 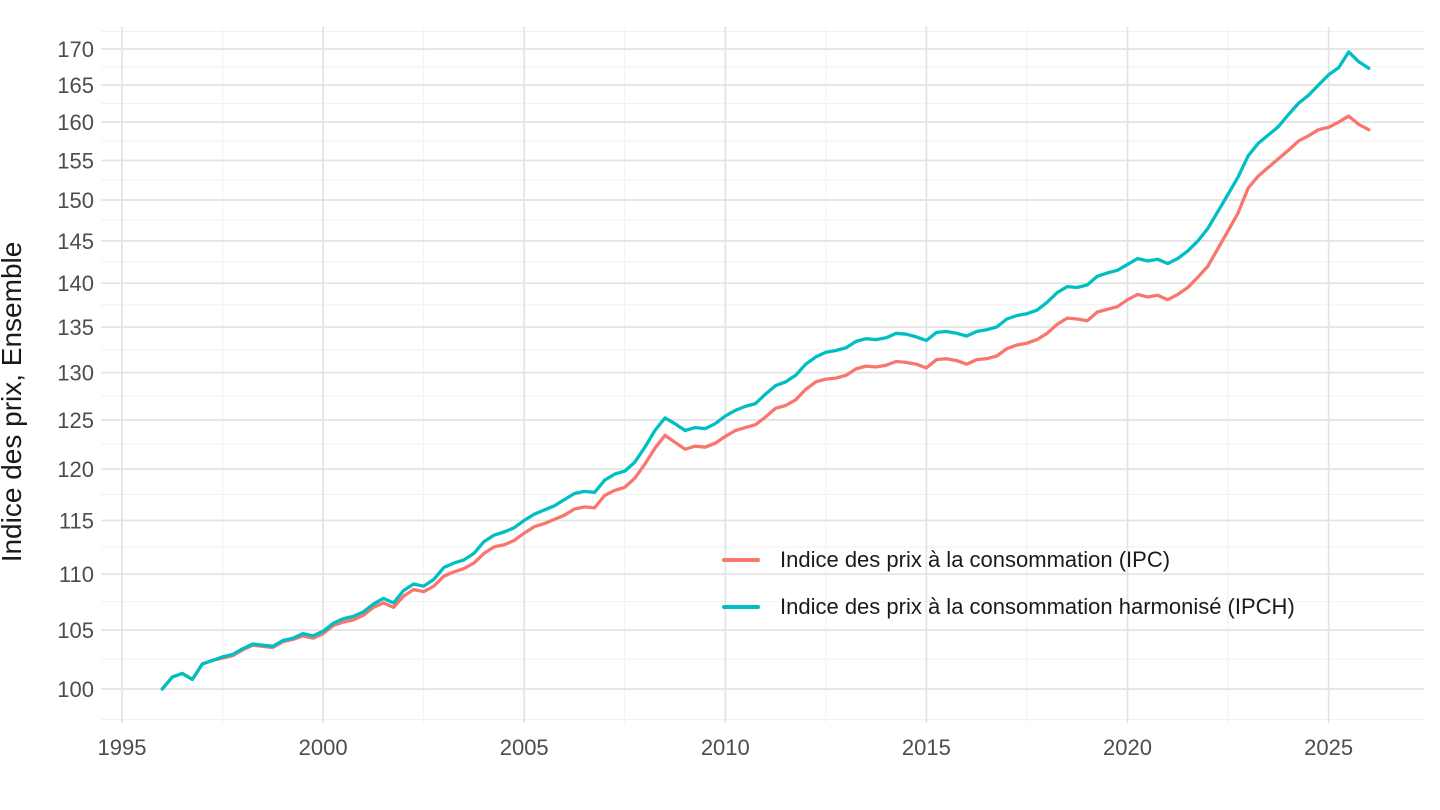 I want to click on y-tick-label: 140, so click(x=75, y=283).